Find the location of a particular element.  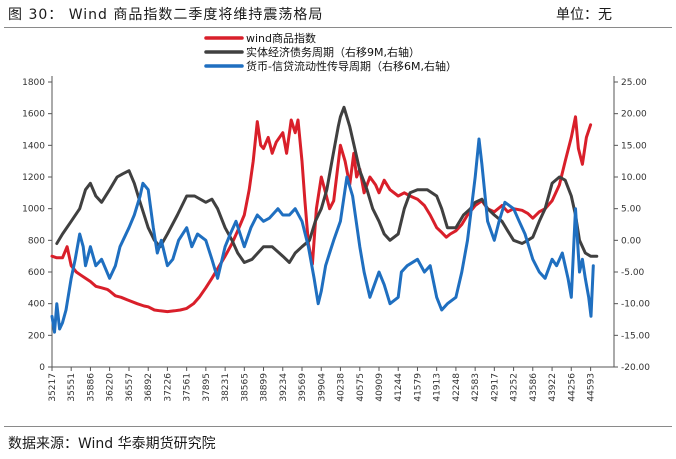

left-tick-label: 1200 is located at coordinates (33, 178).